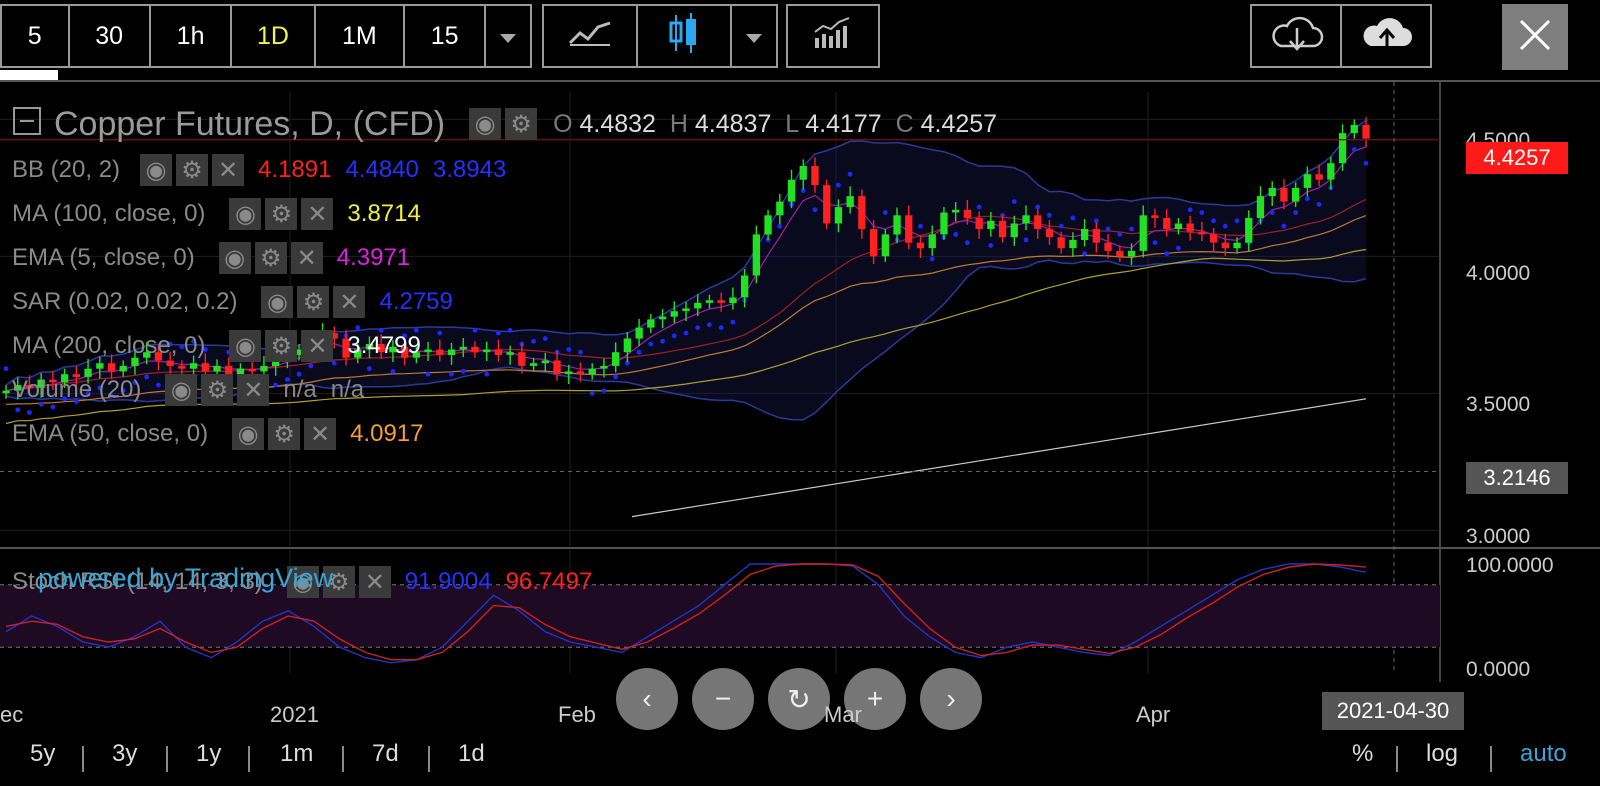 Image resolution: width=1600 pixels, height=786 pixels. What do you see at coordinates (274, 36) in the screenshot?
I see `interval-1d-button: 1D` at bounding box center [274, 36].